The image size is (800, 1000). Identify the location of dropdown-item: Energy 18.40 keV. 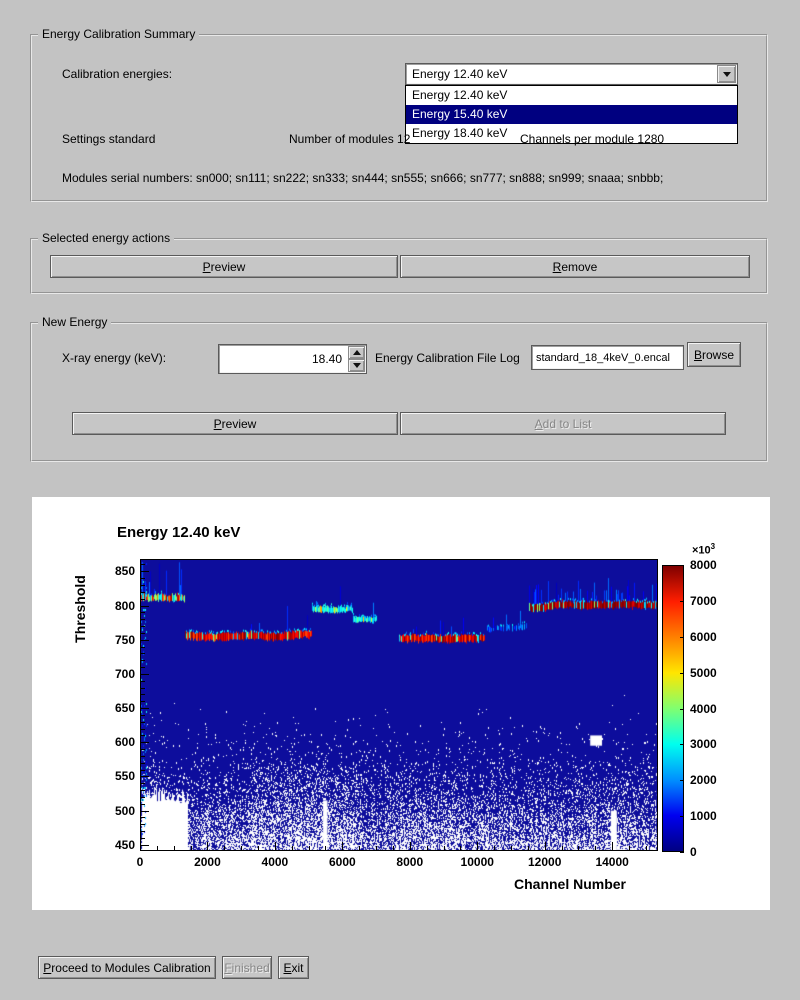
(571, 133).